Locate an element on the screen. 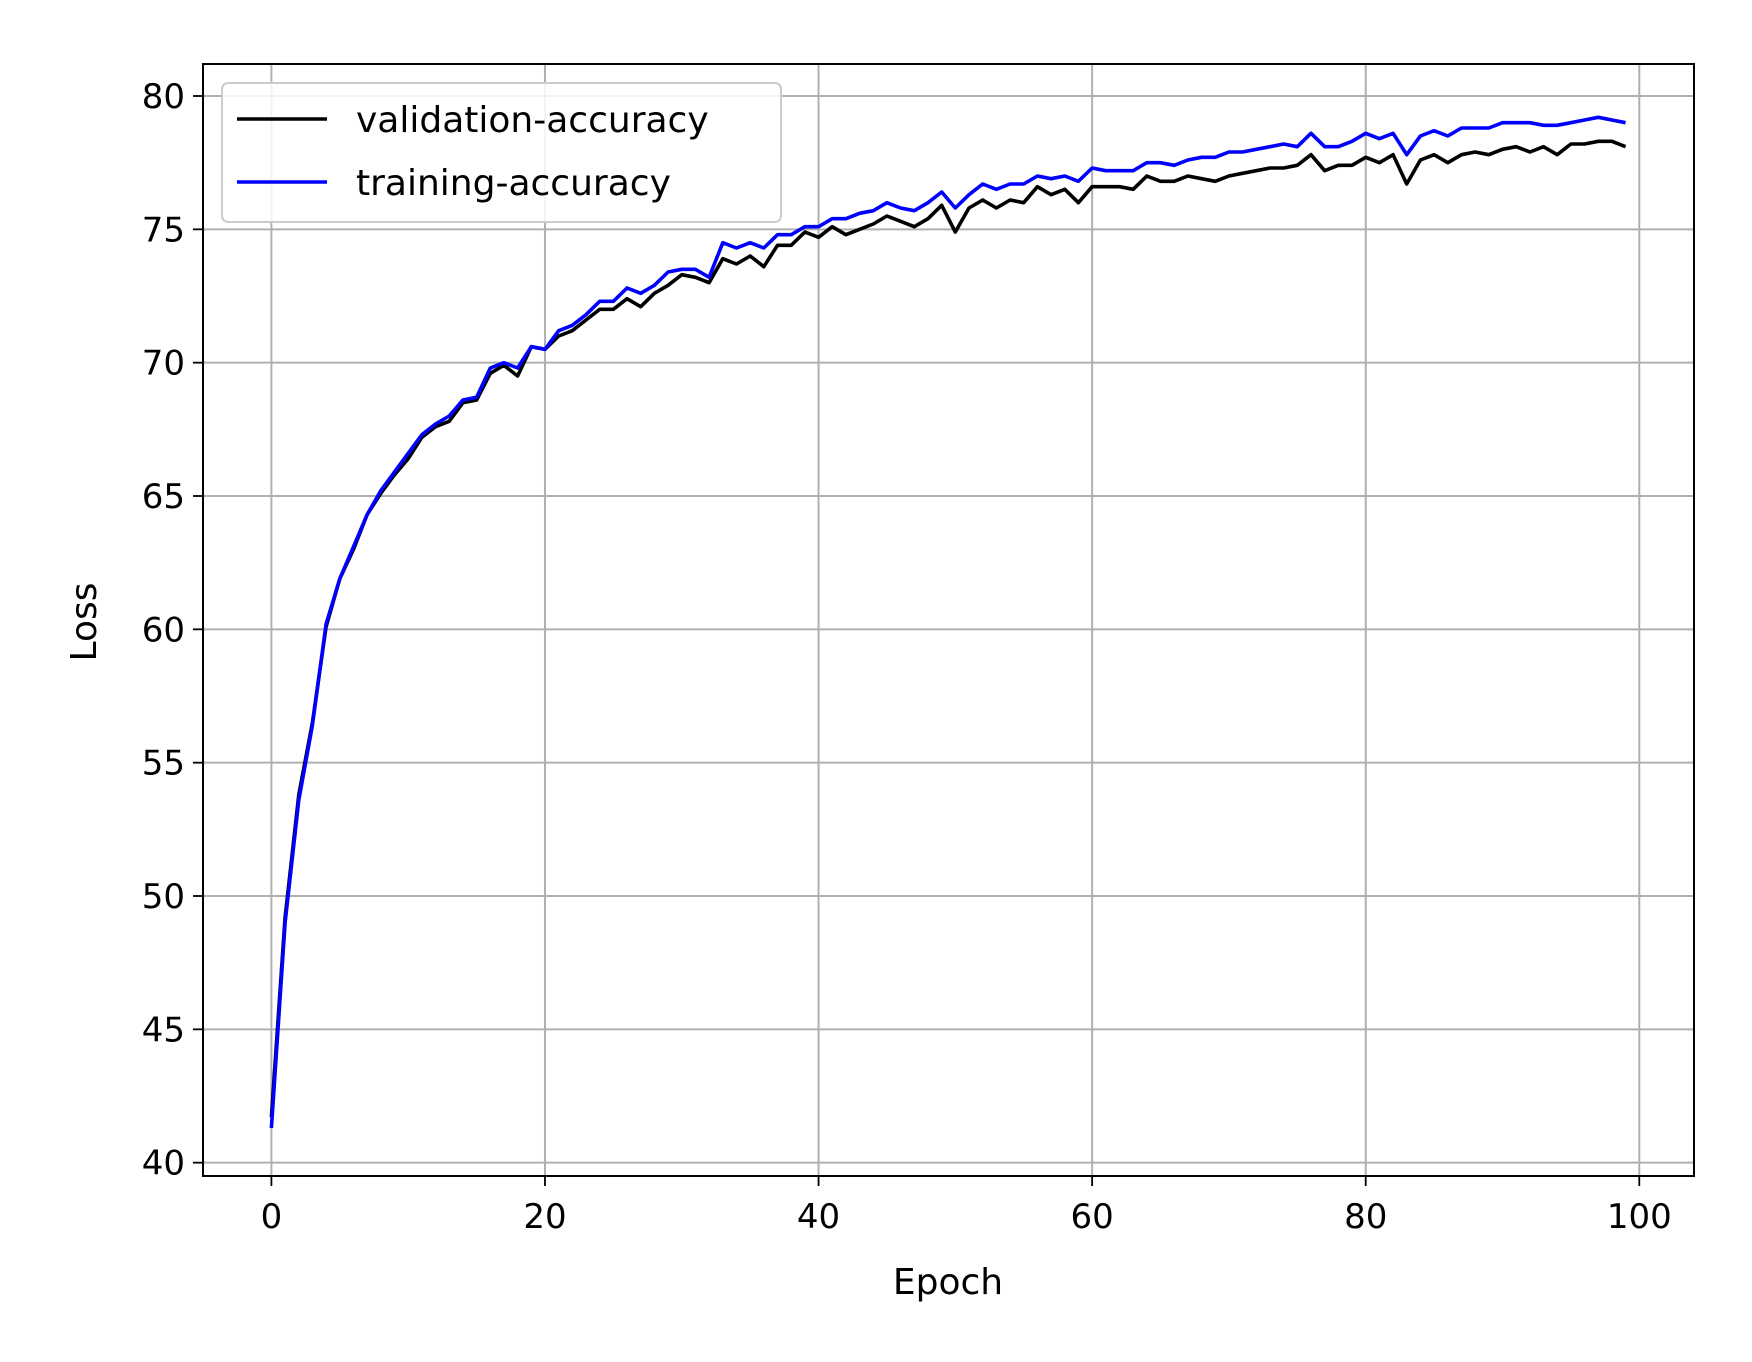  legend-box is located at coordinates (501, 152).